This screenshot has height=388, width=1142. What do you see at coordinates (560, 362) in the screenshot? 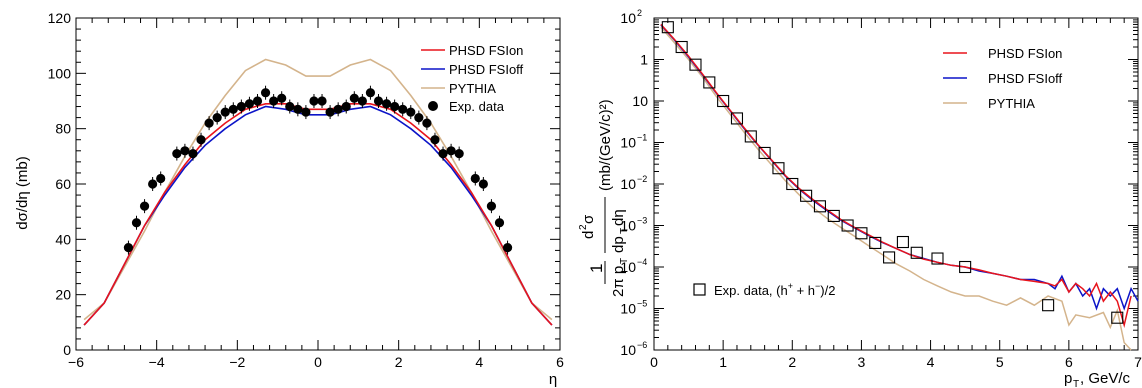
I see `left-x-tick-label: 6` at bounding box center [560, 362].